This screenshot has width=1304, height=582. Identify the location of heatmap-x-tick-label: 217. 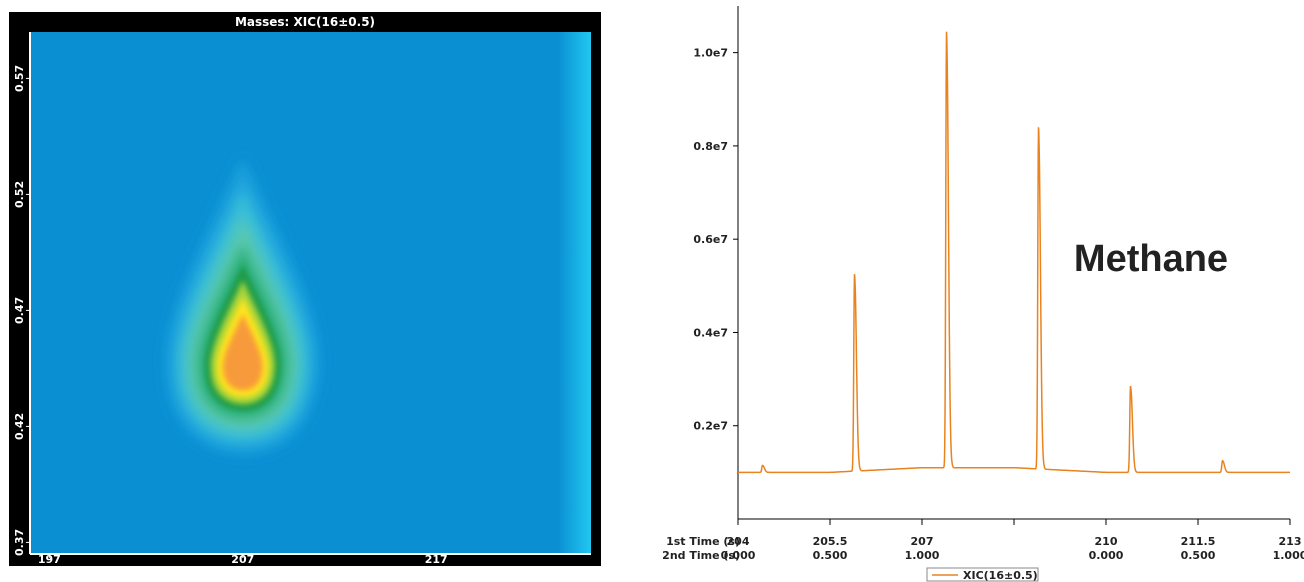
(436, 559).